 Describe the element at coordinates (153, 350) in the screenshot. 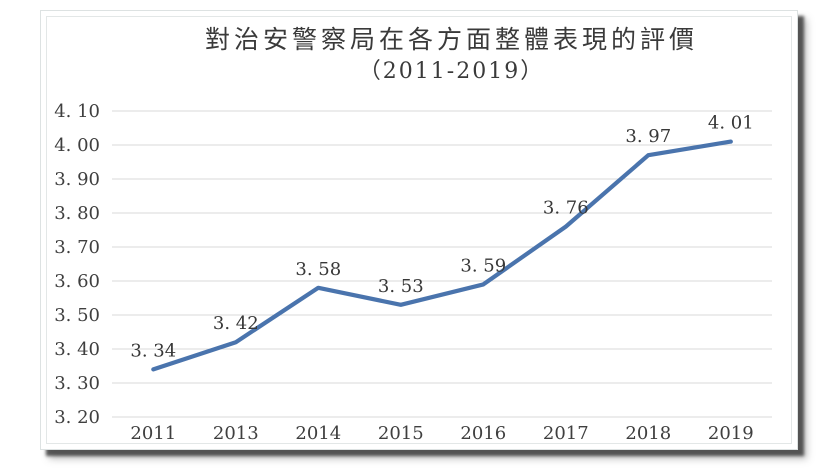

I see `data-point-label: 3. 34` at that location.